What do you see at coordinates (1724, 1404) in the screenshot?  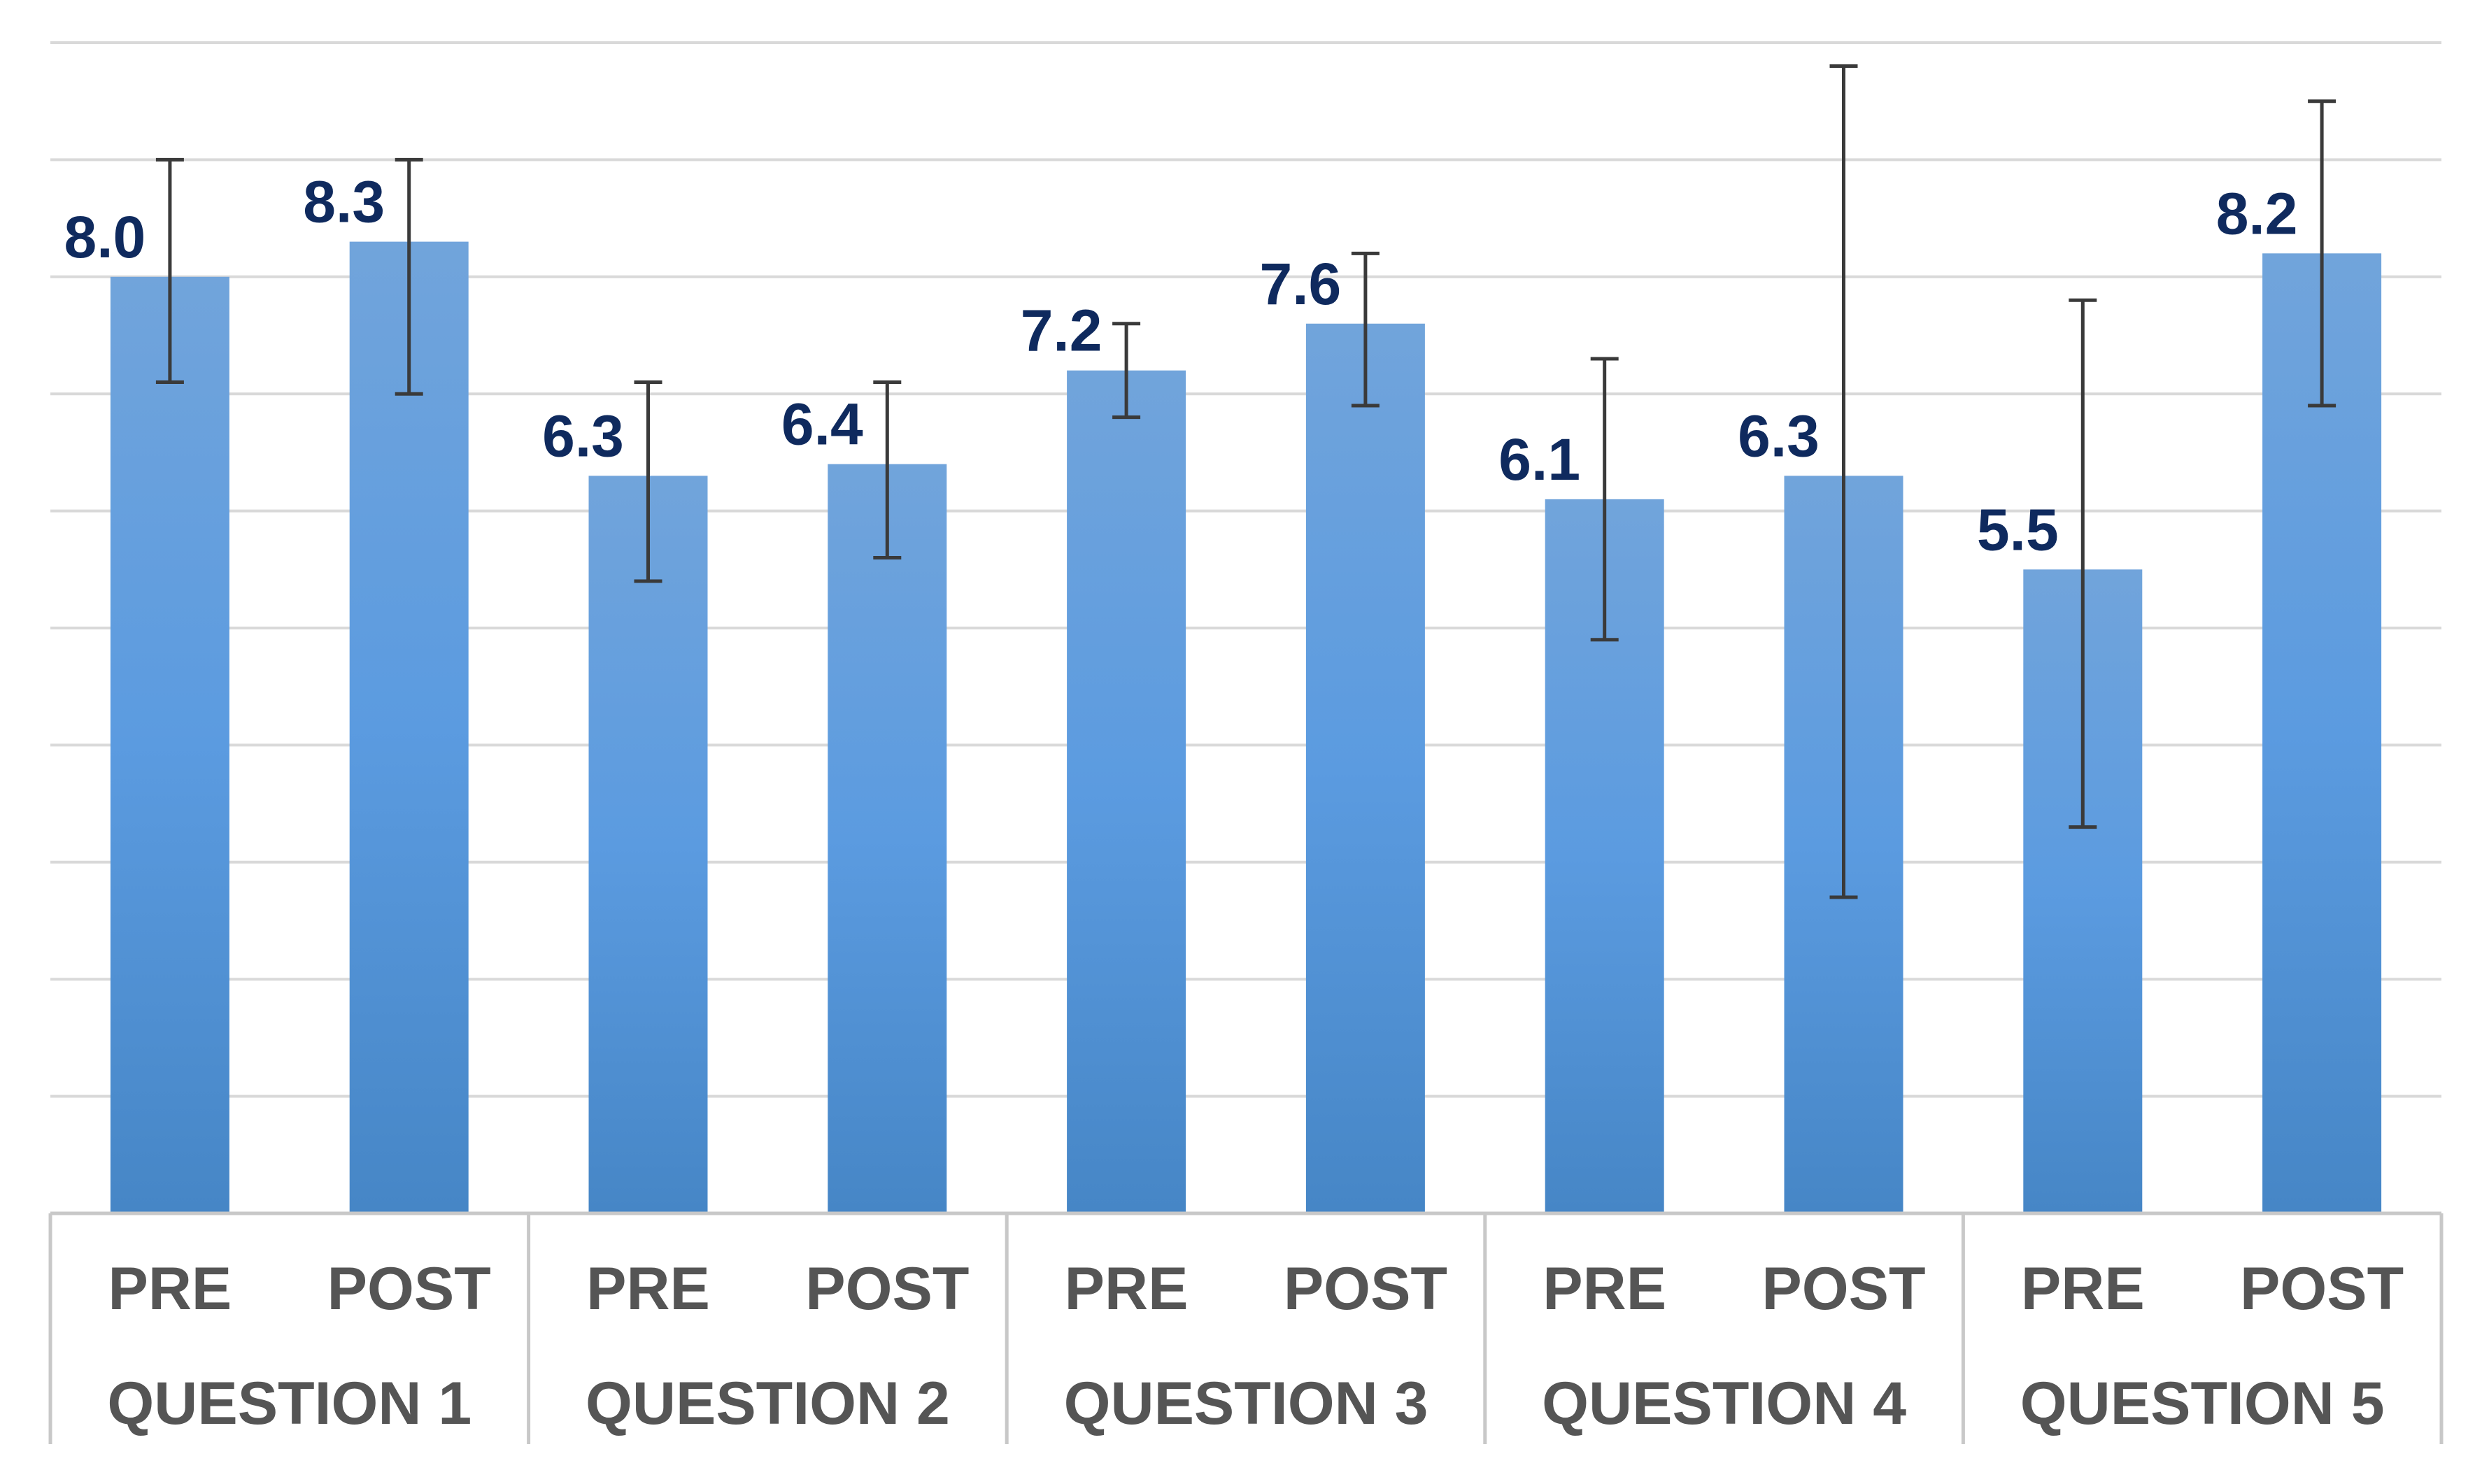 I see `group-label: QUESTION 4` at bounding box center [1724, 1404].